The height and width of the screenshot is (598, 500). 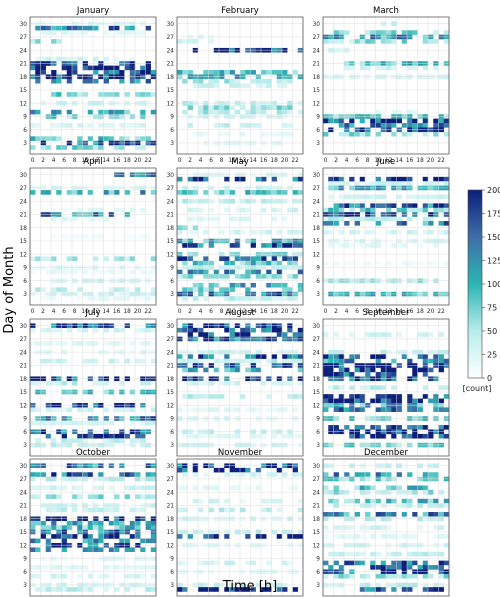 I want to click on x-tick-label: 6, so click(x=357, y=312).